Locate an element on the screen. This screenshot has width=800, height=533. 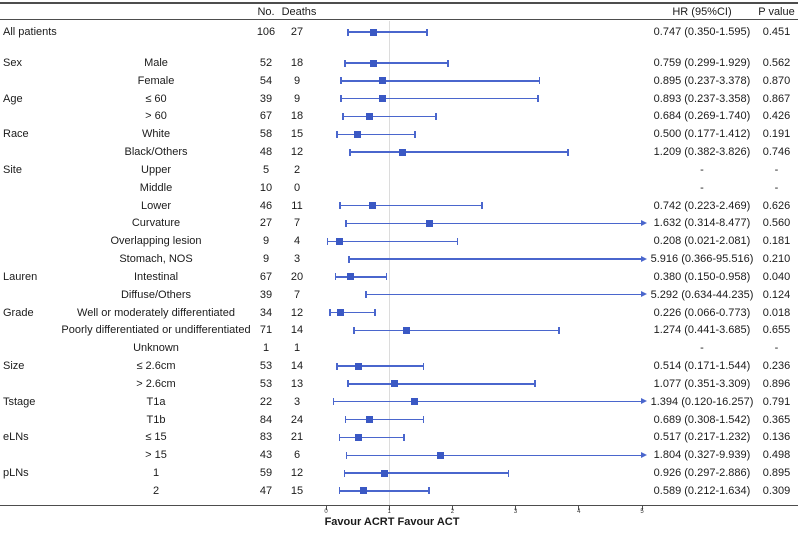
col-header-deaths: Deaths is located at coordinates (299, 12).